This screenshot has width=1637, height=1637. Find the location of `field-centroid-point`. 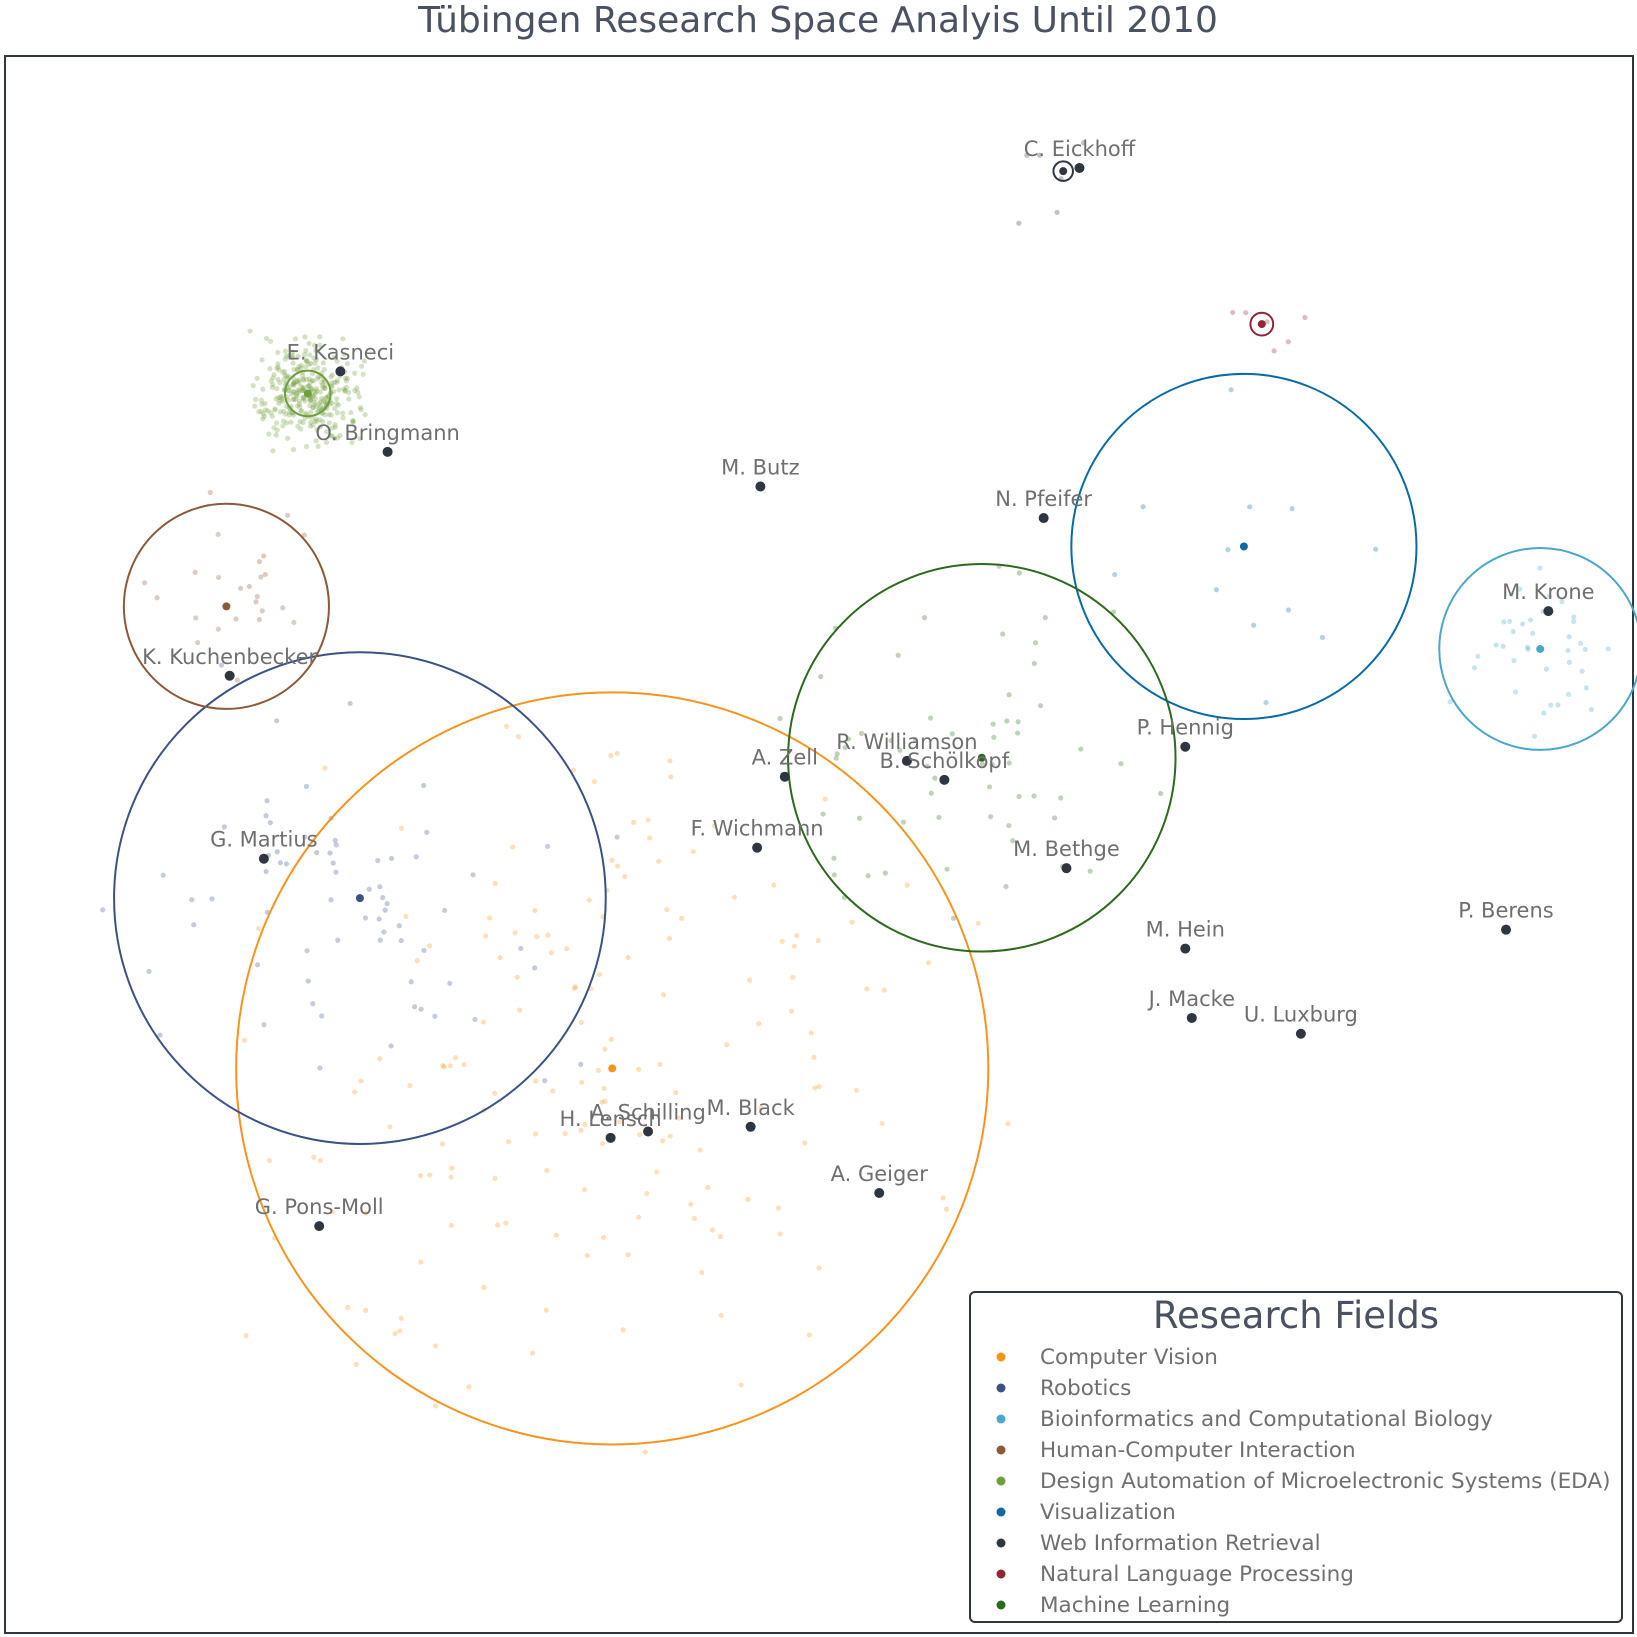

field-centroid-point is located at coordinates (307, 393).